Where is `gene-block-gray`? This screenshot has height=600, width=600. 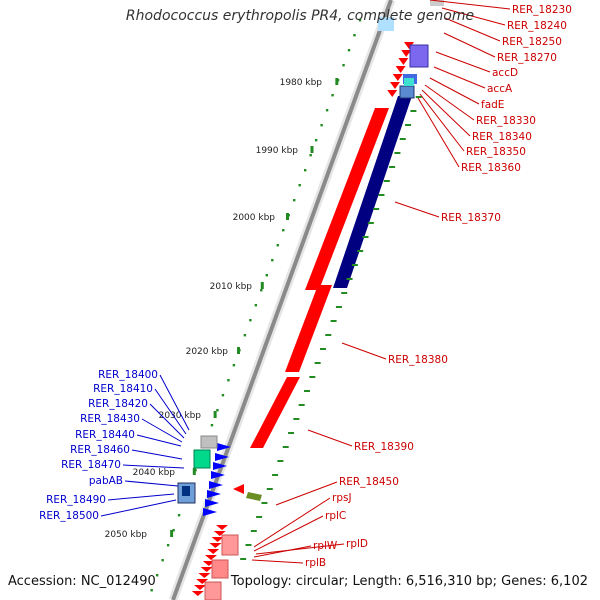 gene-block-gray is located at coordinates (437, 3).